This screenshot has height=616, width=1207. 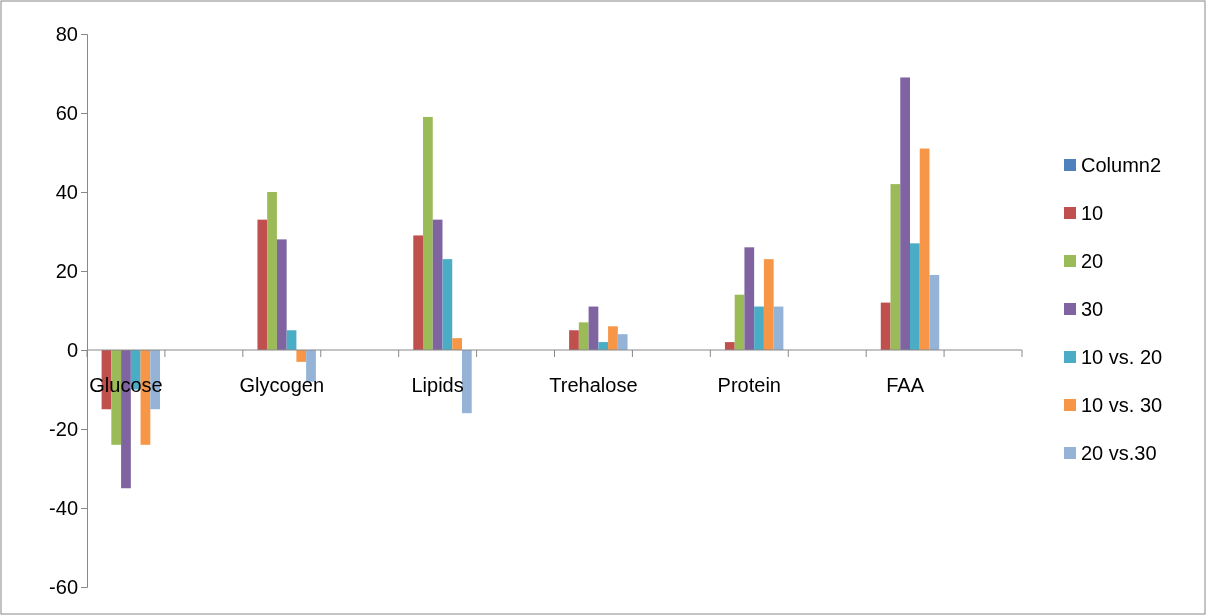 What do you see at coordinates (1119, 453) in the screenshot?
I see `legend-label: 20 vs.30` at bounding box center [1119, 453].